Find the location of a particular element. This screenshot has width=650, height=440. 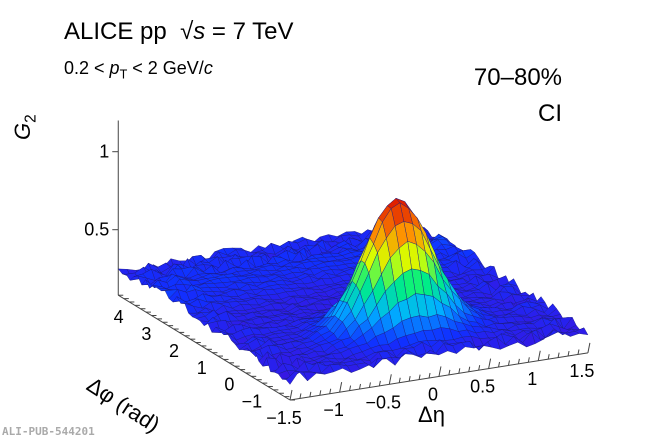

chart-title: ALICE pp √s = 7 TeV is located at coordinates (179, 31).